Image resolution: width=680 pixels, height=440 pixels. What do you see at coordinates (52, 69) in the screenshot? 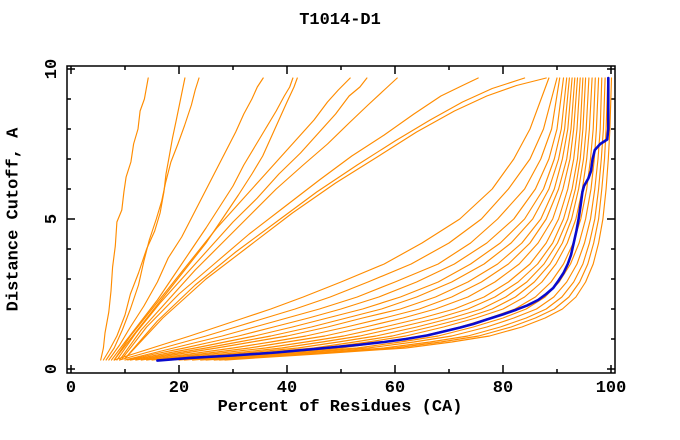
I see `y-tick-label: 10` at bounding box center [52, 69].